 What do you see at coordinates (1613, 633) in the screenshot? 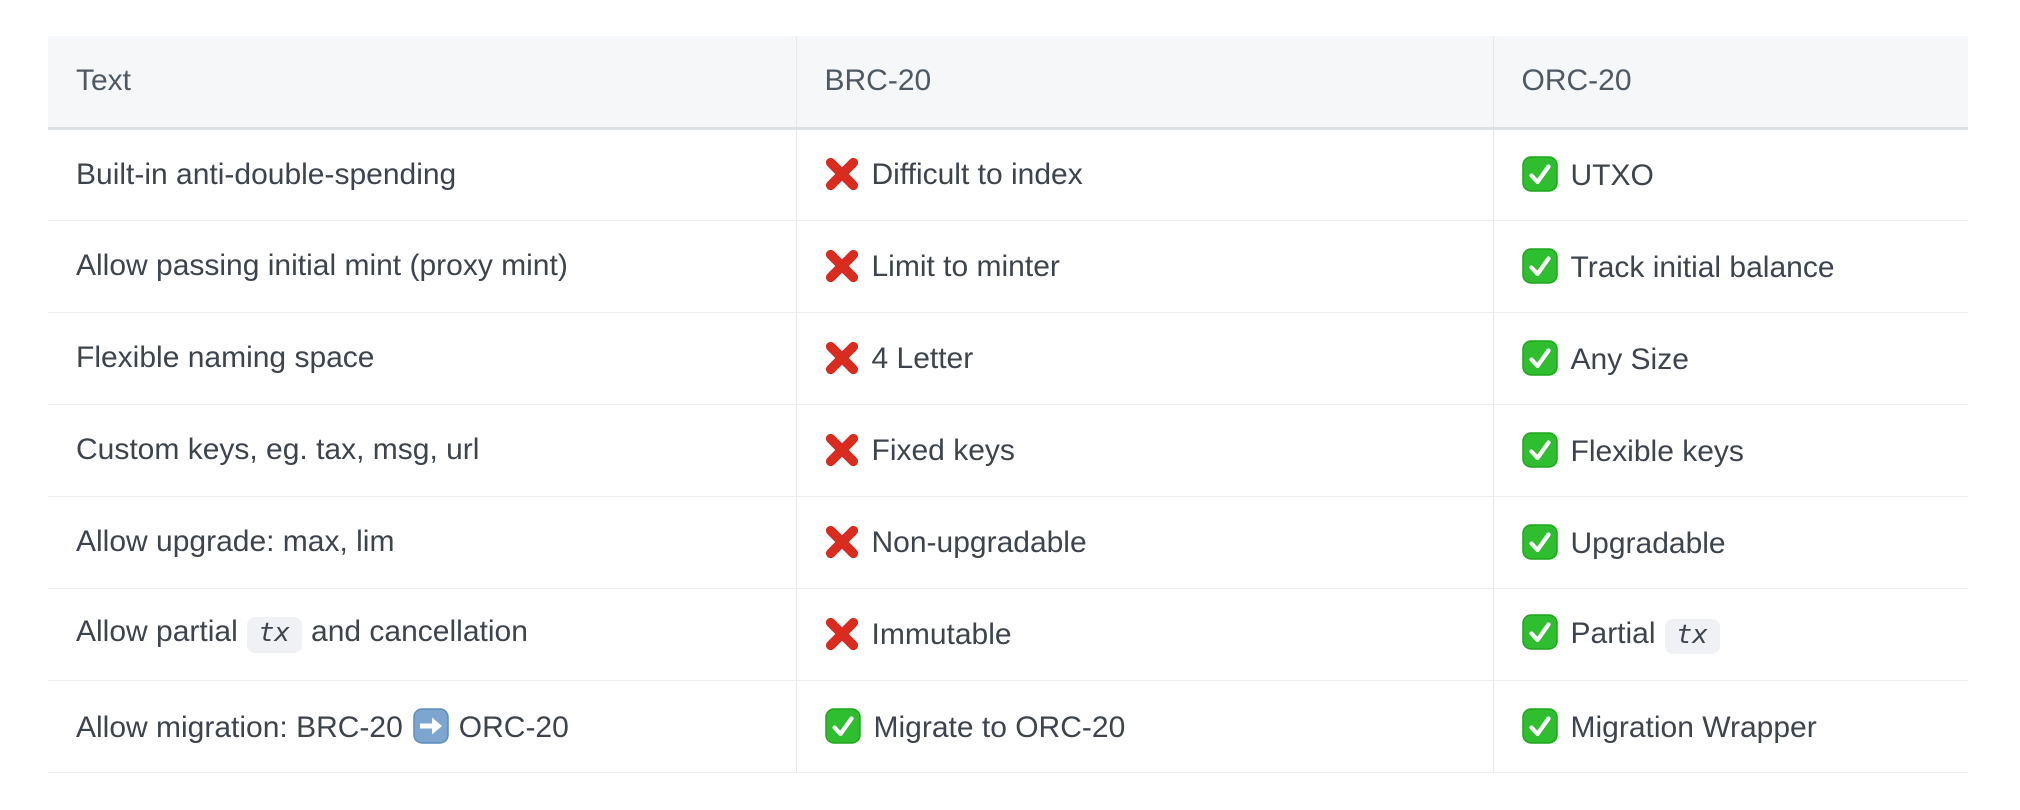
I see `cell-text: Partial` at bounding box center [1613, 633].